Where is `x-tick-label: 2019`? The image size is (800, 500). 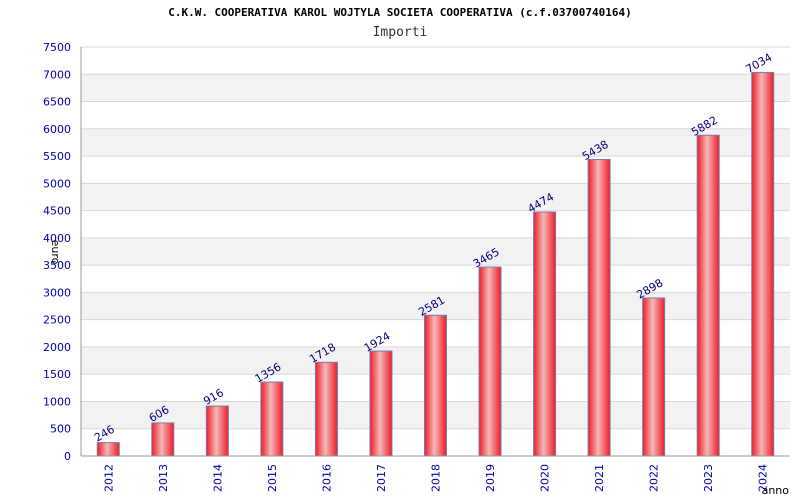 x-tick-label: 2019 is located at coordinates (490, 478).